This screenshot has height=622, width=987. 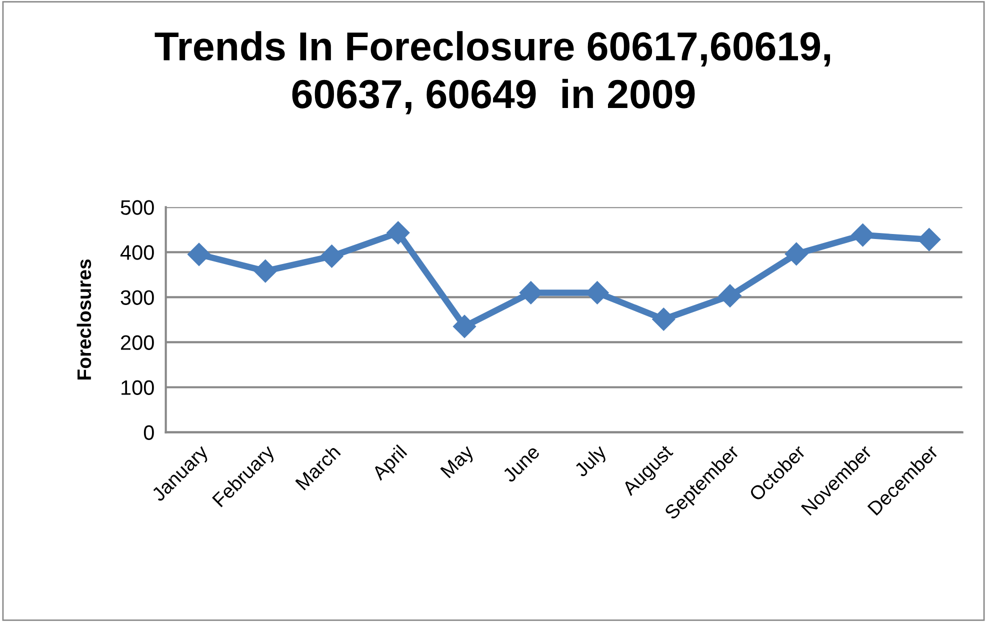 I want to click on y-tick-label: 300, so click(x=137, y=297).